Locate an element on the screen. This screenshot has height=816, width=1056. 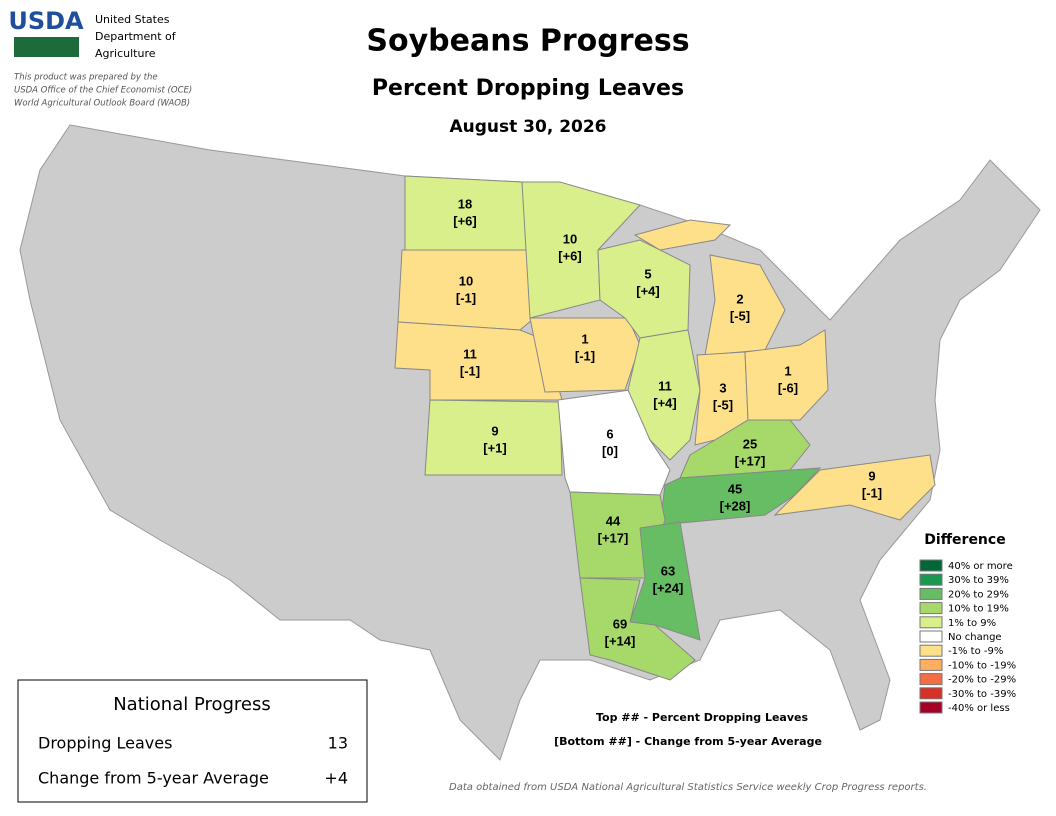
national-box is located at coordinates (192, 741).